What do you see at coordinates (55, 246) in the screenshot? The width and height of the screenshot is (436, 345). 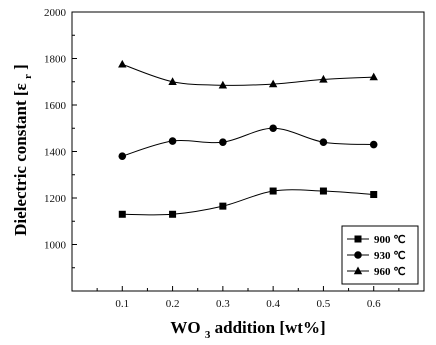 I see `y-tick-label: 1000` at bounding box center [55, 246].